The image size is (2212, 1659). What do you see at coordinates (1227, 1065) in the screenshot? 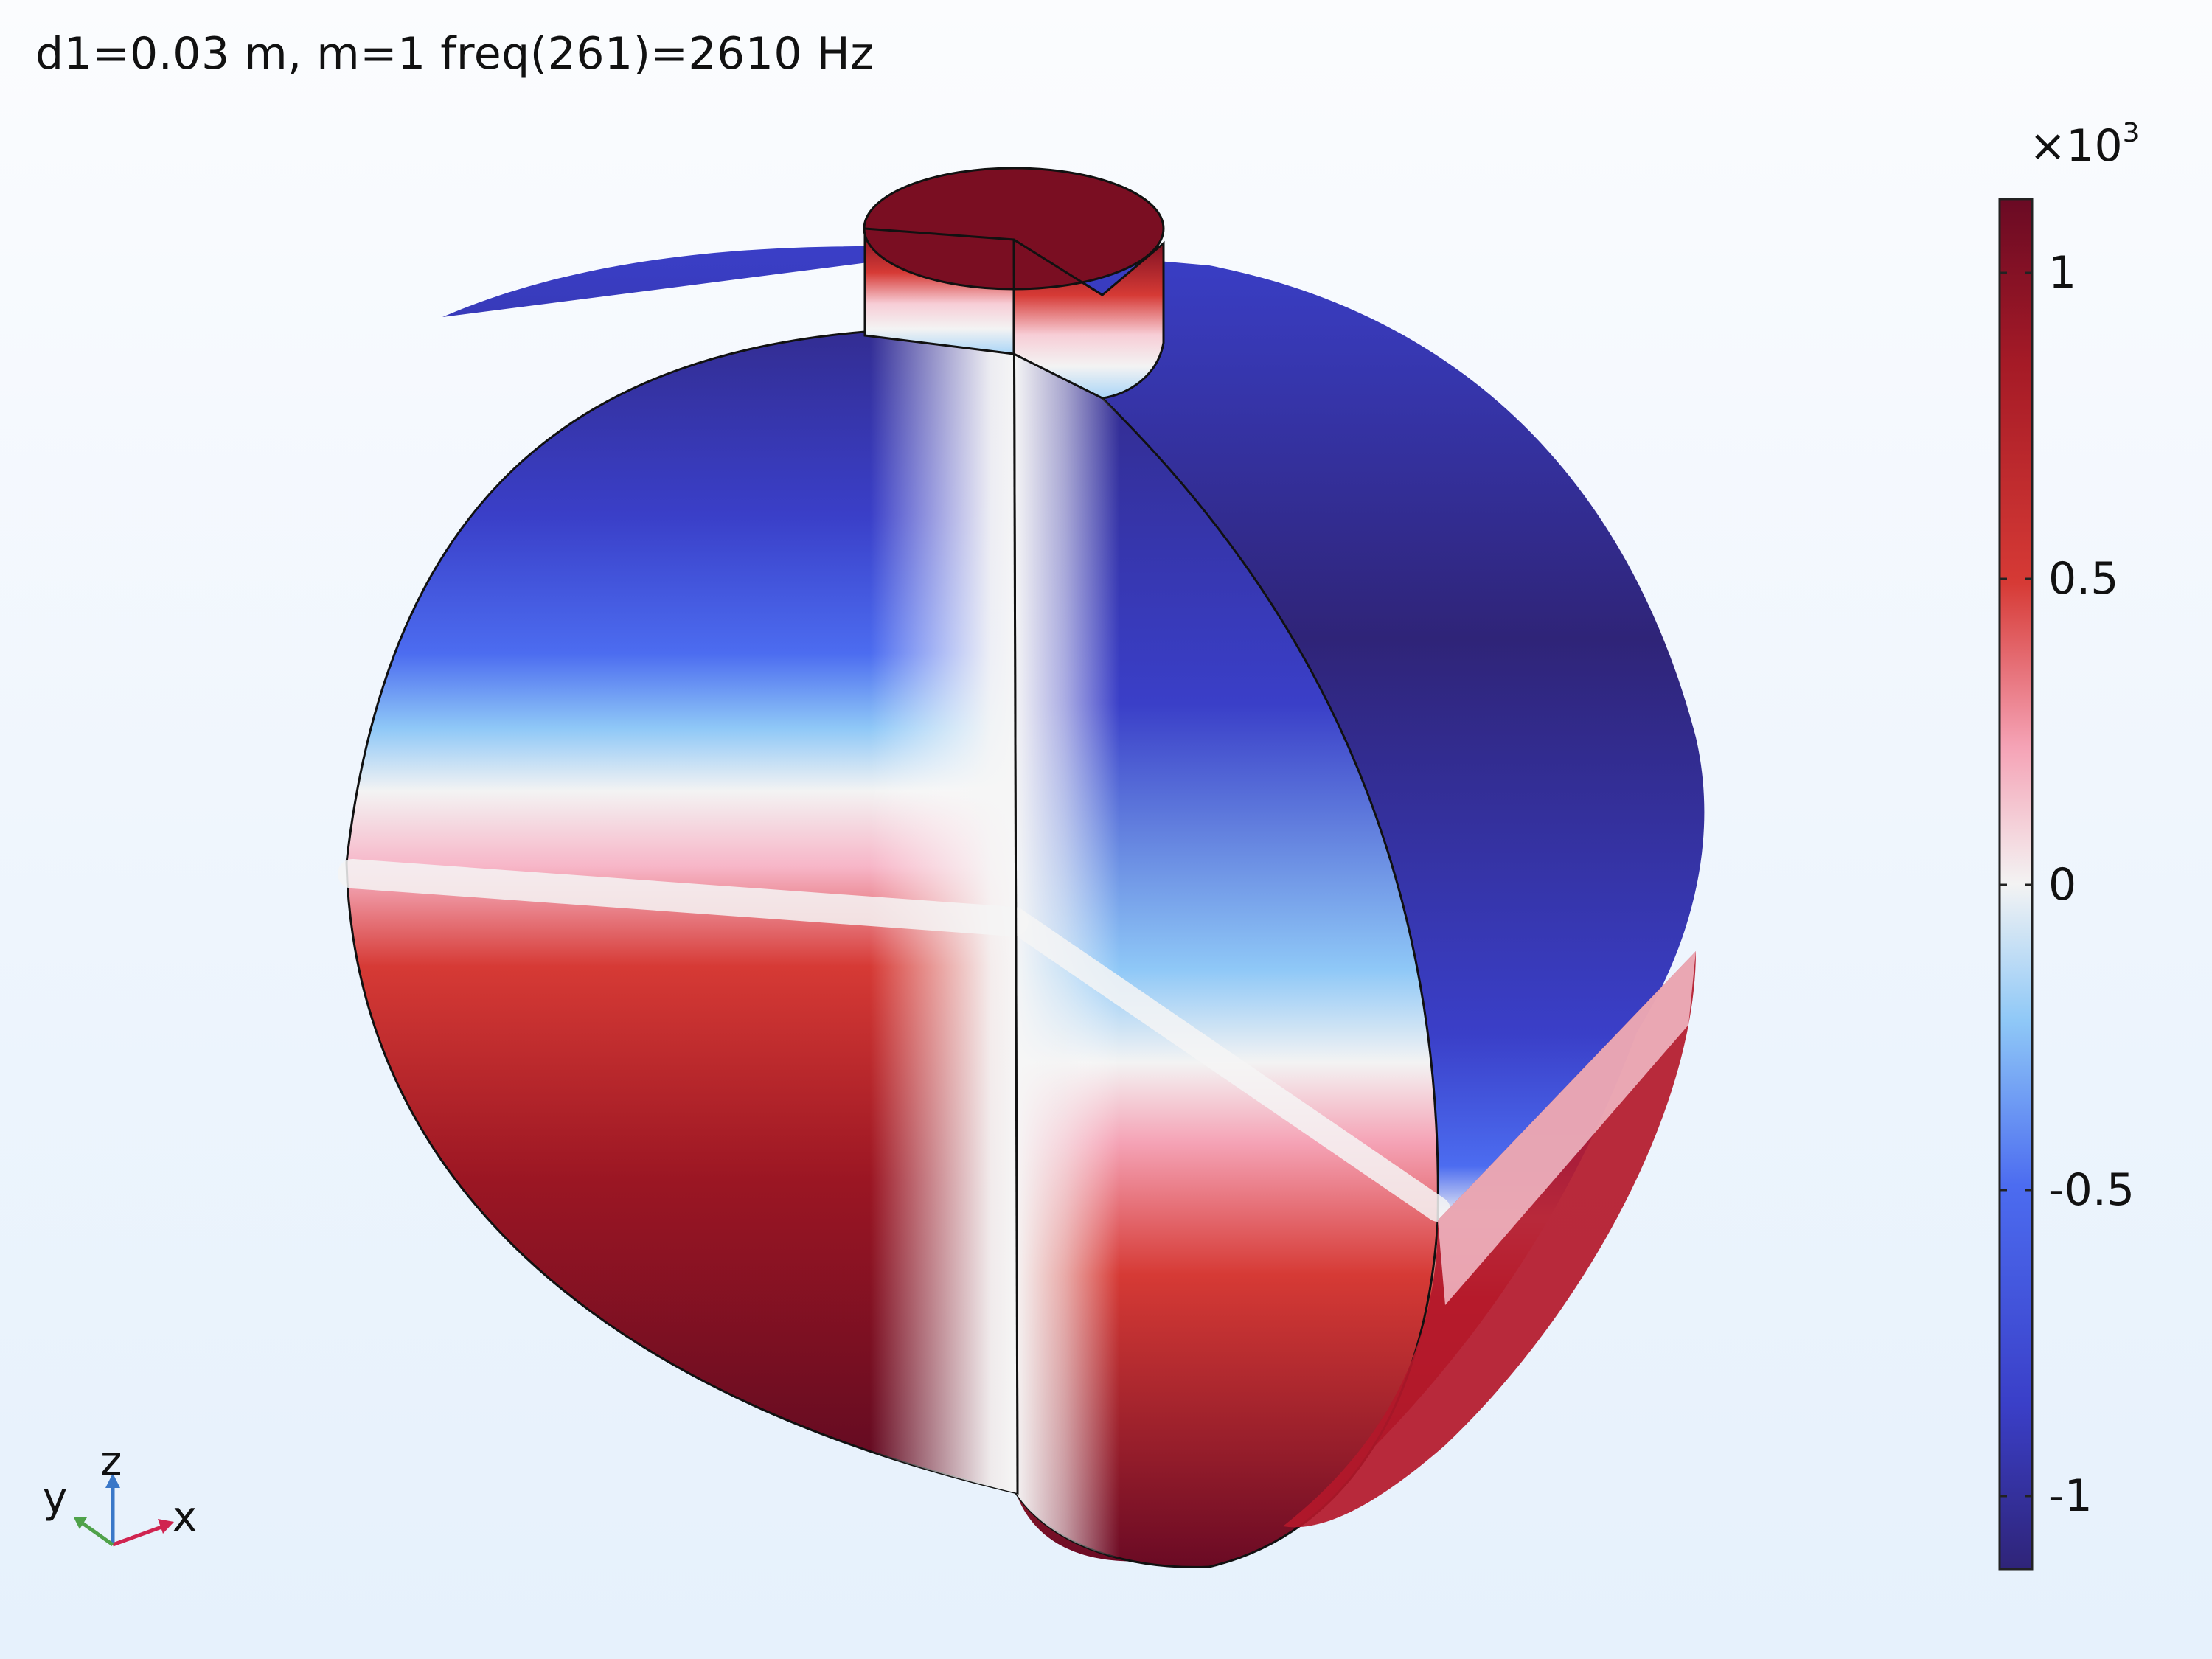
I see `right-nodal-line` at bounding box center [1227, 1065].